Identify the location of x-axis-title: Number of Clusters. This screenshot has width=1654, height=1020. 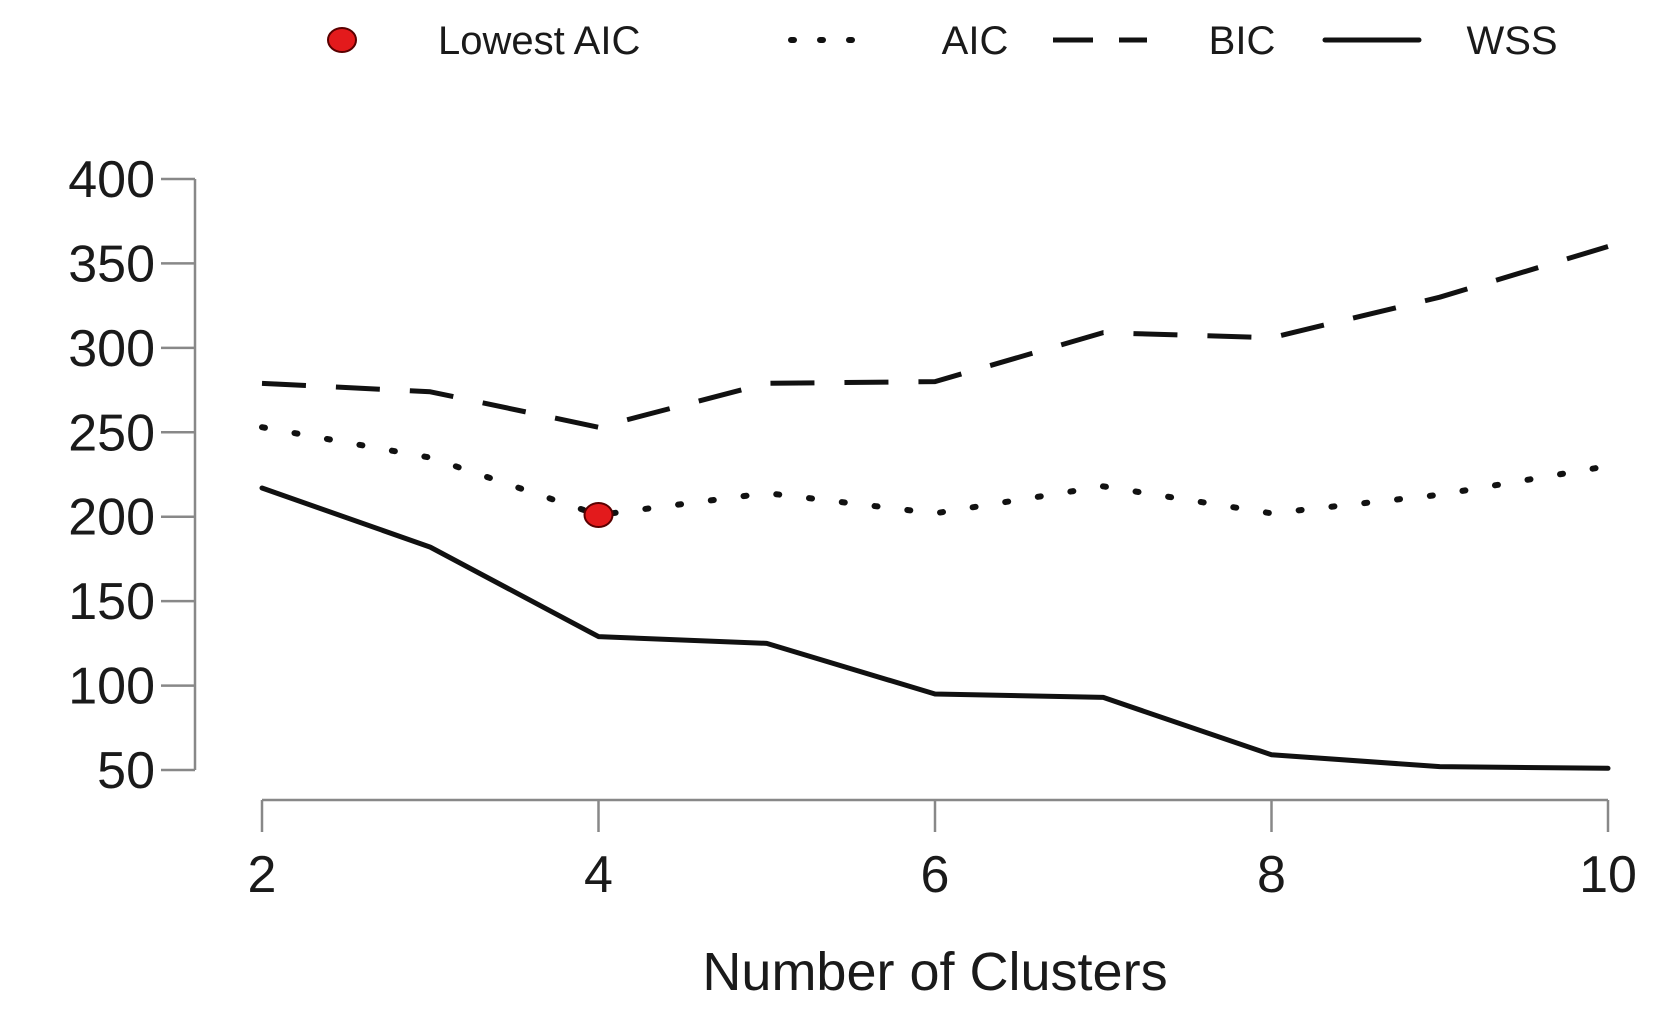
(934, 972).